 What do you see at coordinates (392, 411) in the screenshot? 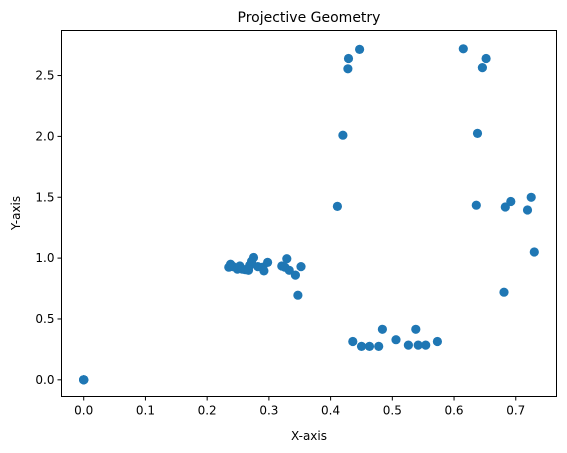
I see `x-tick-label: 0.5` at bounding box center [392, 411].